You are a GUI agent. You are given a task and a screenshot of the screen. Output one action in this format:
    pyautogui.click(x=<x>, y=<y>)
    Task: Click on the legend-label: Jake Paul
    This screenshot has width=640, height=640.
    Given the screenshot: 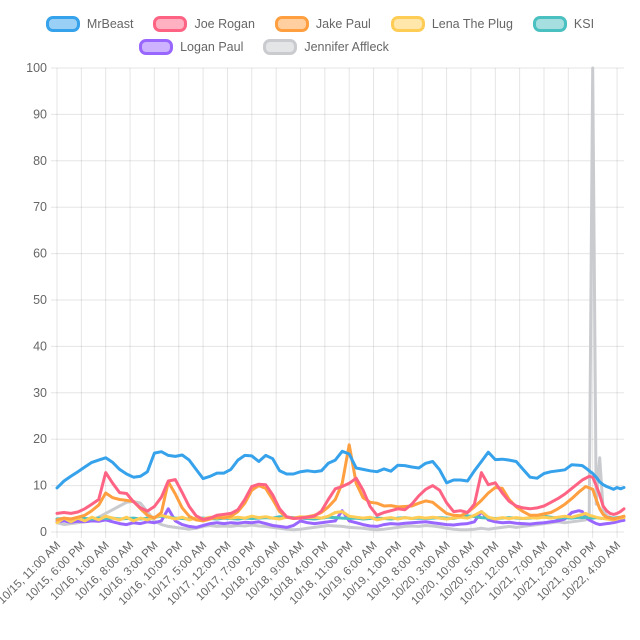 What is the action you would take?
    pyautogui.click(x=343, y=24)
    